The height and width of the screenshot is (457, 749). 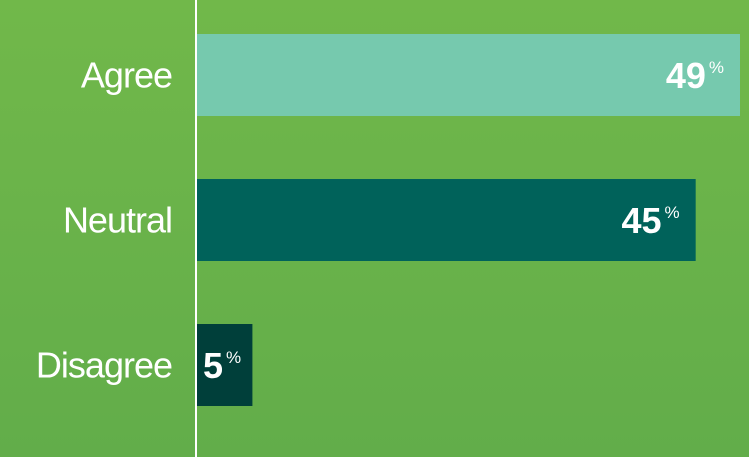 What do you see at coordinates (104, 365) in the screenshot?
I see `category-label-disagree: Disagree` at bounding box center [104, 365].